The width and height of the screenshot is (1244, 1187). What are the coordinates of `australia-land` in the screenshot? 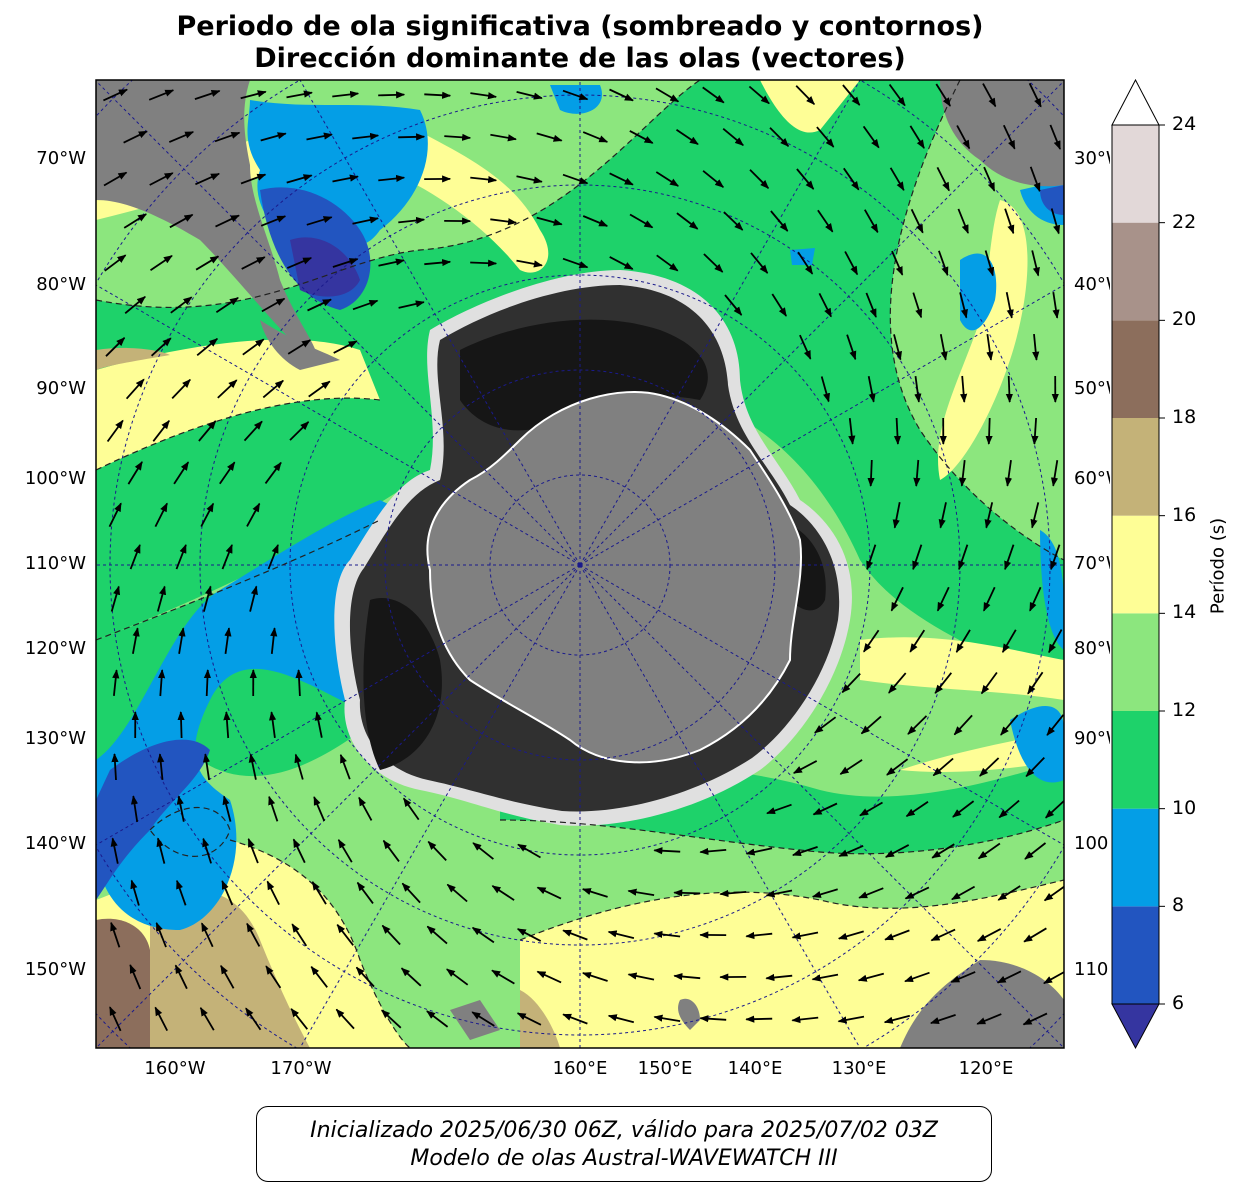 It's located at (982, 1004).